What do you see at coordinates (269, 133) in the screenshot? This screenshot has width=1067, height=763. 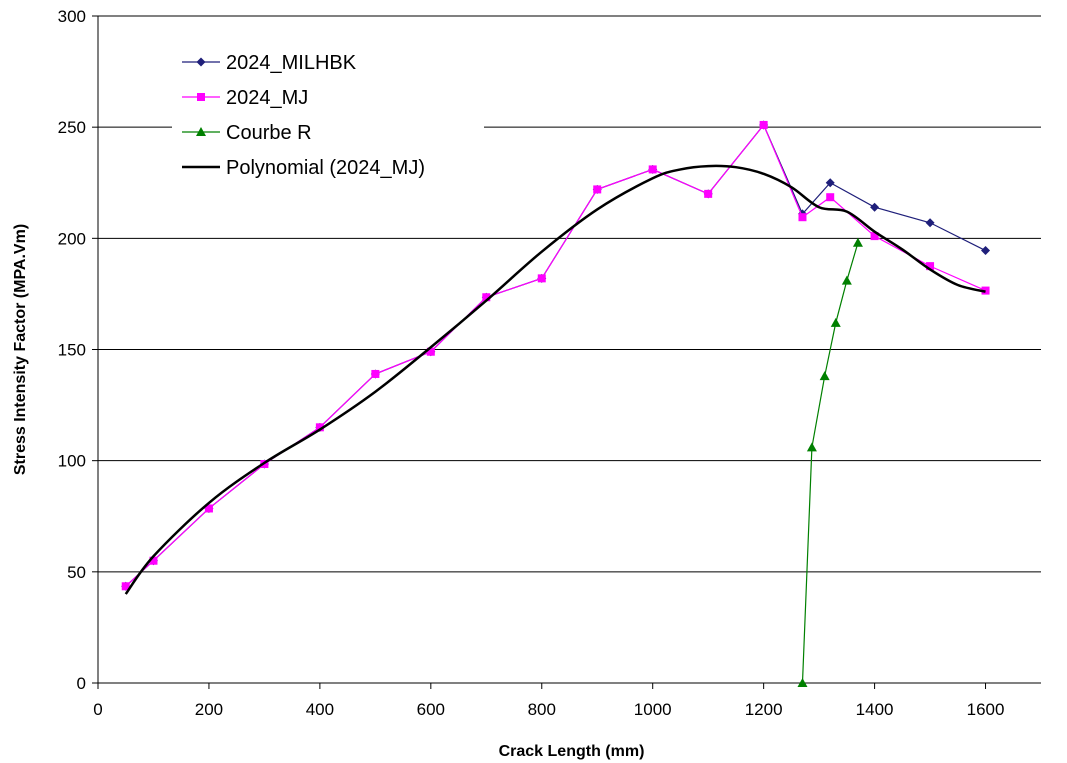 I see `legend-label-2: Courbe R` at bounding box center [269, 133].